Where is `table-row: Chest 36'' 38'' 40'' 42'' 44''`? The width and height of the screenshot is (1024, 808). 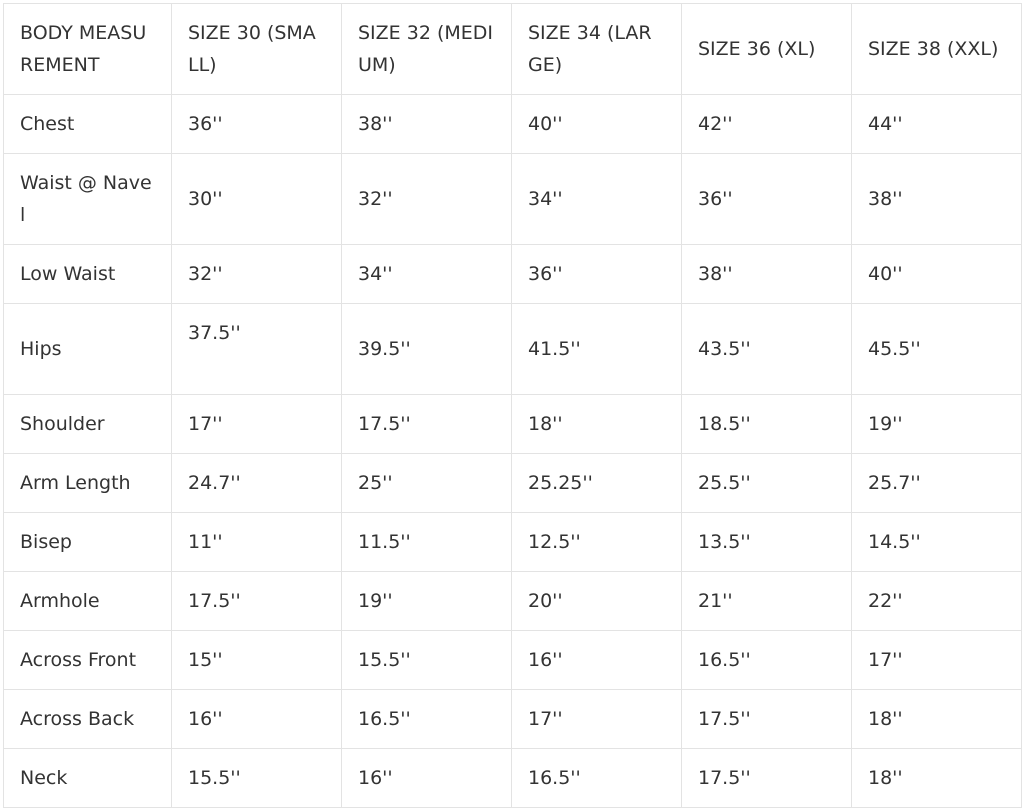 table-row: Chest 36'' 38'' 40'' 42'' 44'' is located at coordinates (512, 124).